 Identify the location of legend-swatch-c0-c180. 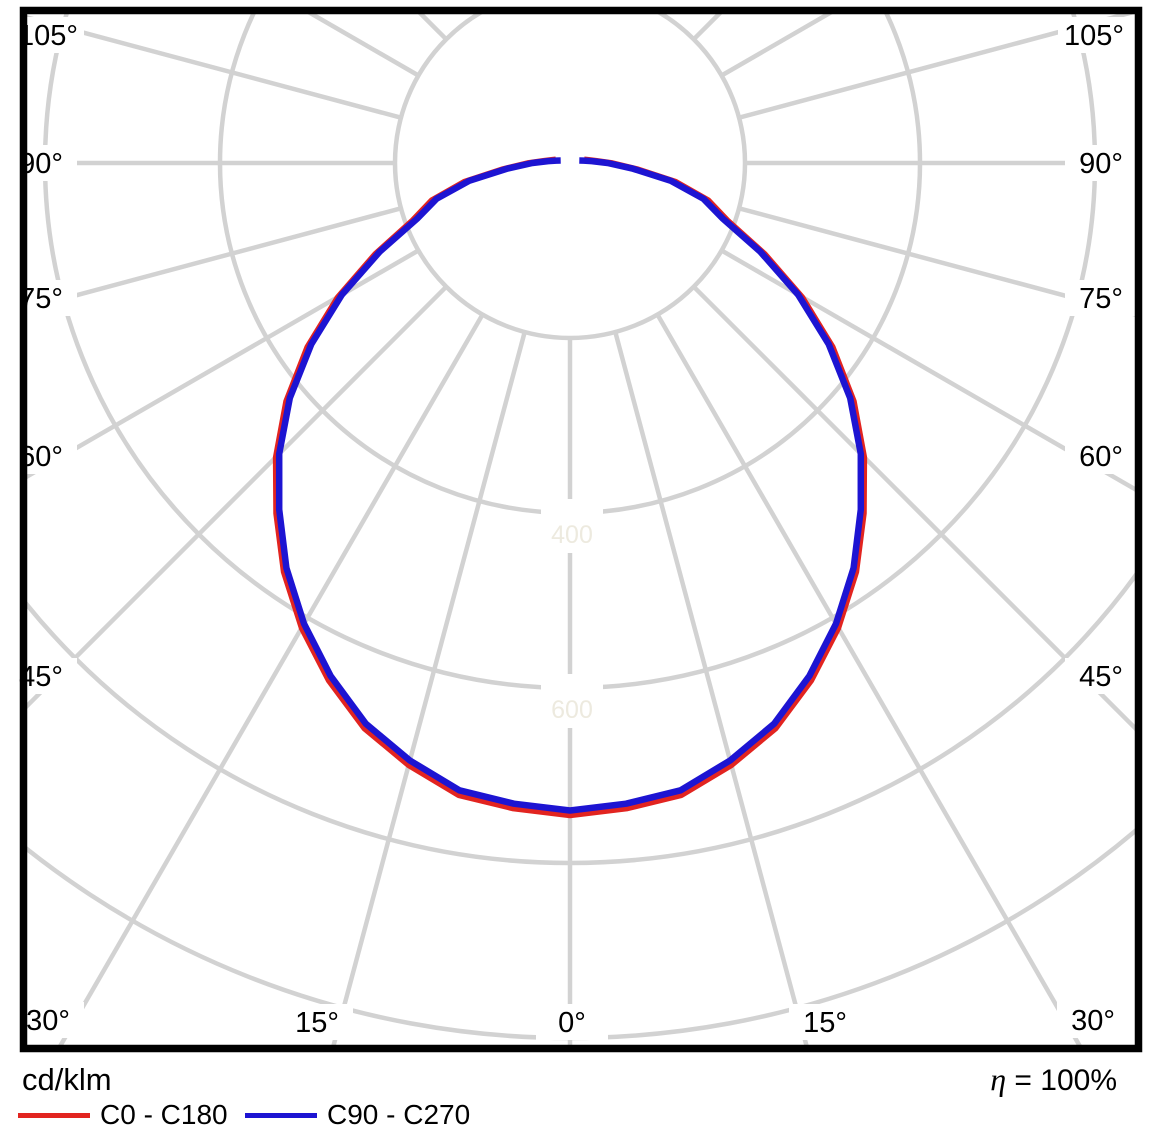
(54, 1115).